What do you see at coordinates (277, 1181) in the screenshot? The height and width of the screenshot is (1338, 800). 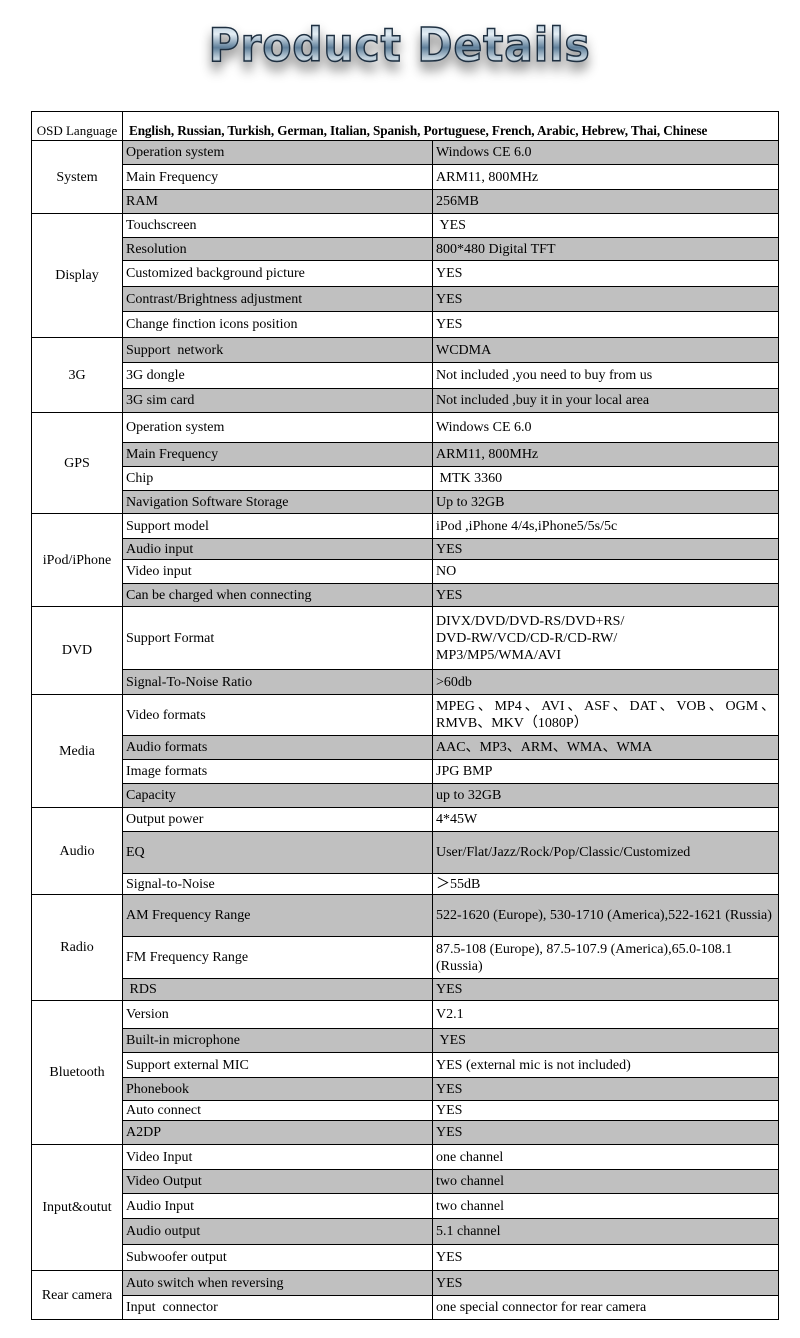 I see `spec-label: Video Output` at bounding box center [277, 1181].